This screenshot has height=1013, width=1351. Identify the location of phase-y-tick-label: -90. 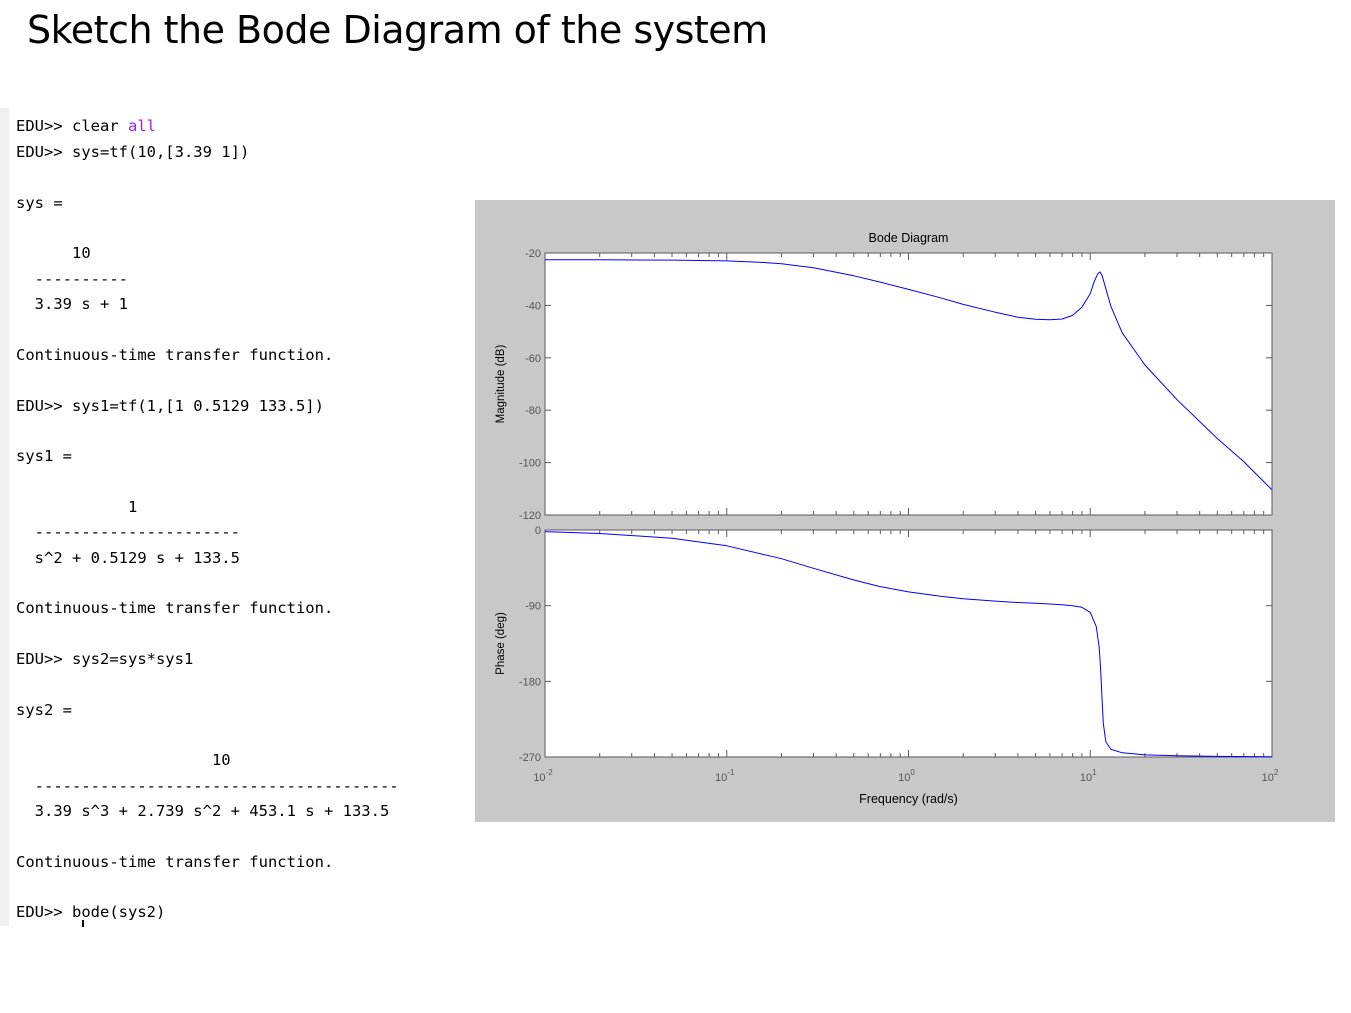
(533, 607).